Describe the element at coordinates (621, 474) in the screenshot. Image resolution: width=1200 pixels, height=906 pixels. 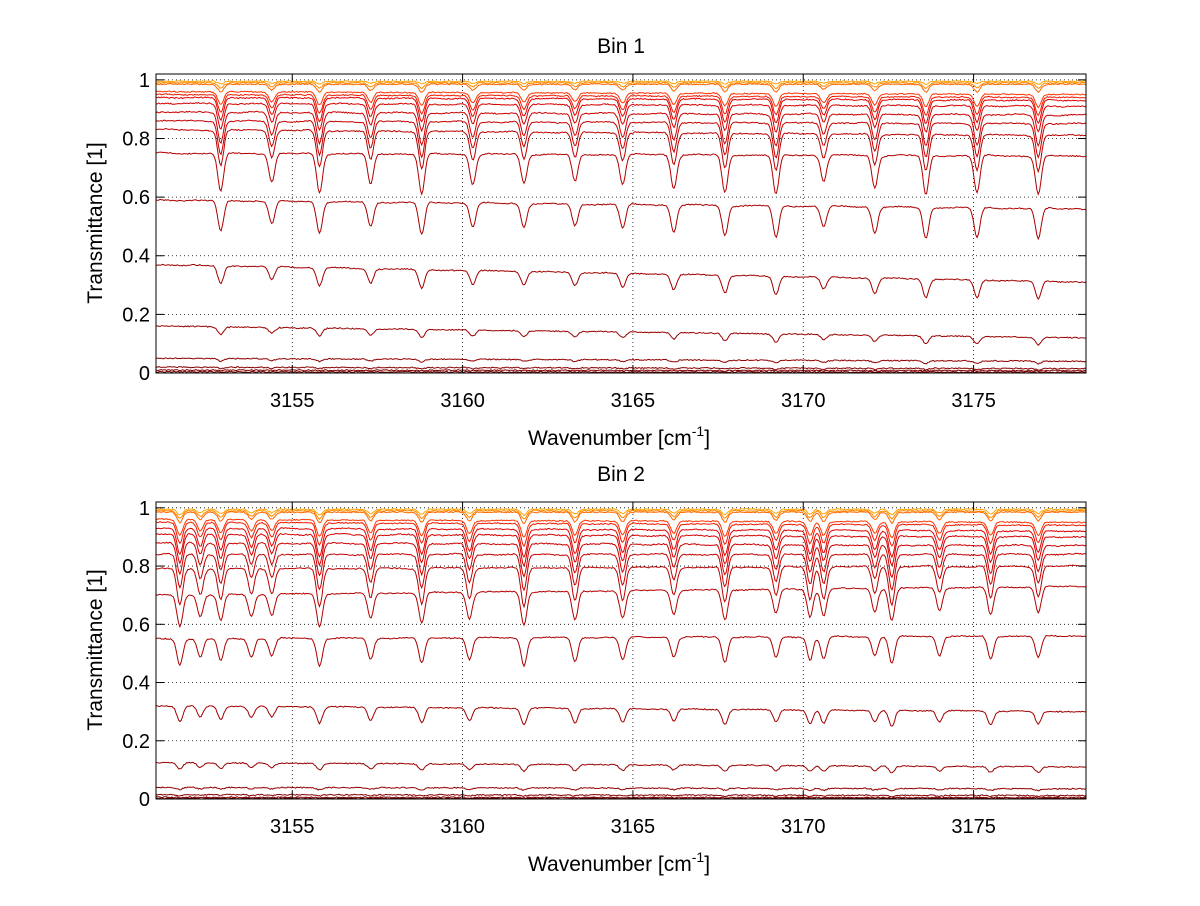
I see `chart-title: Bin 2` at that location.